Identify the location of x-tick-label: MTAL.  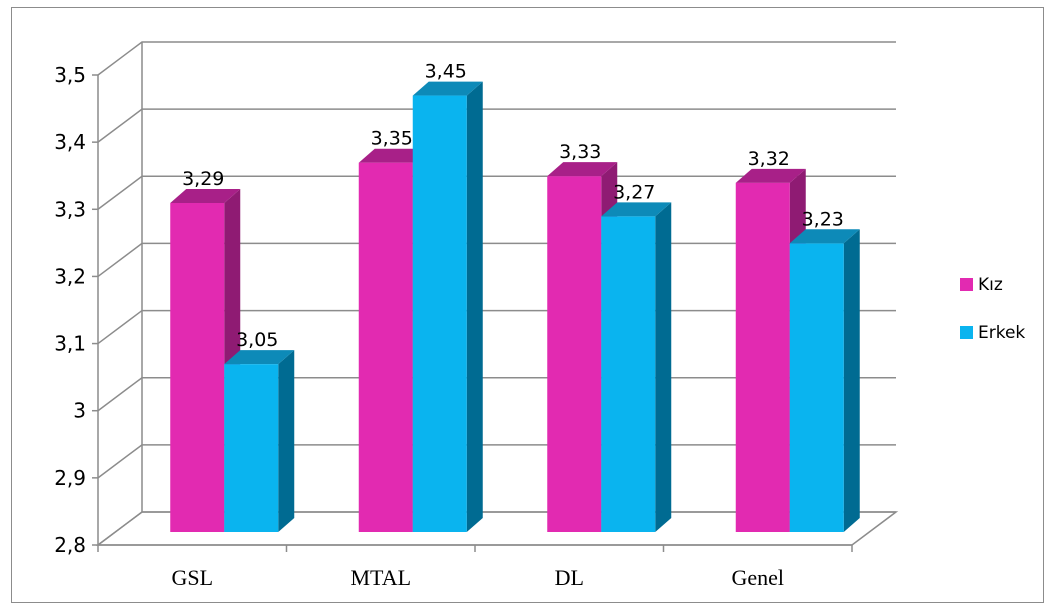
(380, 577).